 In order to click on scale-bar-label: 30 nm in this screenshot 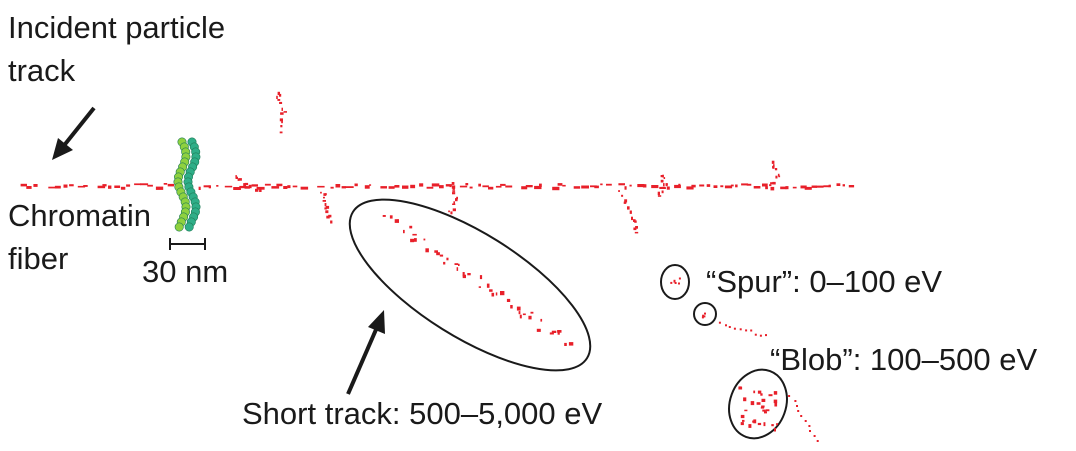, I will do `click(185, 271)`.